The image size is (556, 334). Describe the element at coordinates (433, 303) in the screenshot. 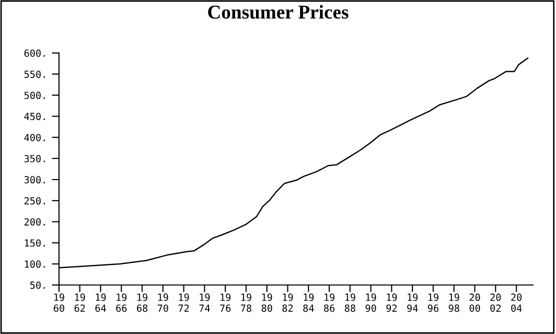

I see `x-tick-label: 19 96` at that location.